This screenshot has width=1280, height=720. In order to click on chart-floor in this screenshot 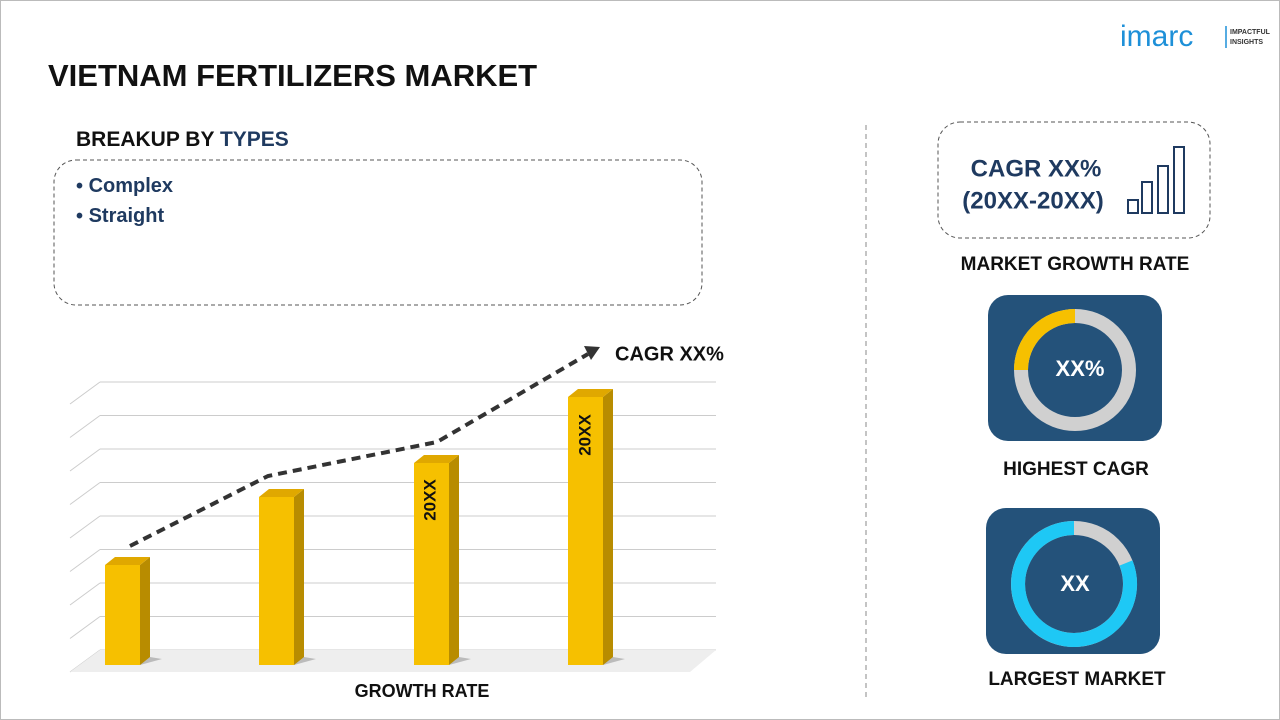, I will do `click(393, 661)`.